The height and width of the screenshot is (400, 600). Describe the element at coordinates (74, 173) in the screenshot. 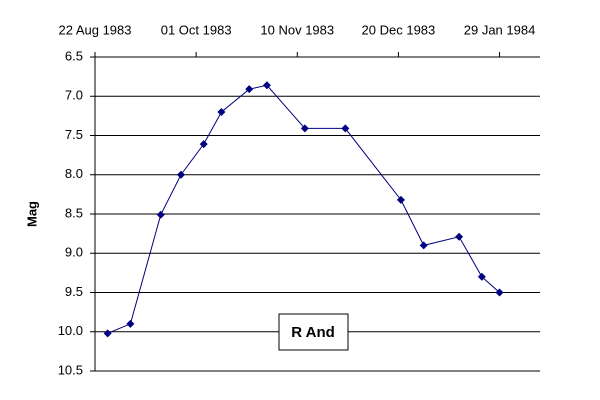

I see `y-tick-label: 8.0` at that location.